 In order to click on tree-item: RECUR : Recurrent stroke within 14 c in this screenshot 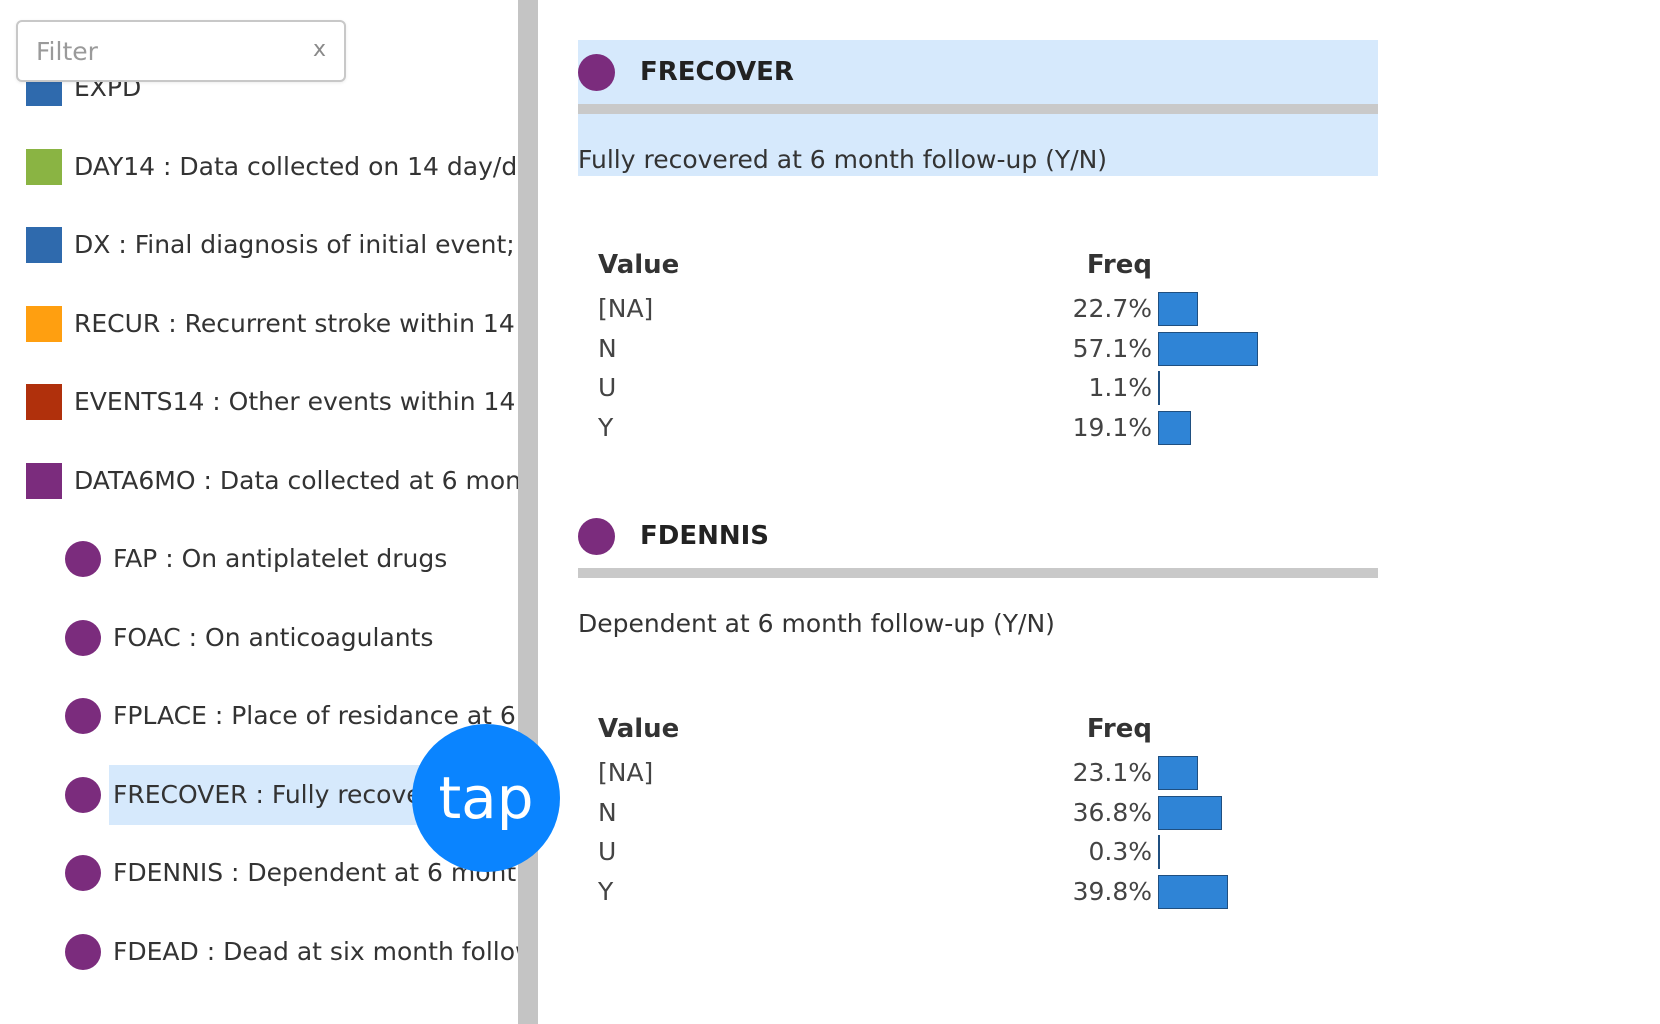, I will do `click(272, 324)`.